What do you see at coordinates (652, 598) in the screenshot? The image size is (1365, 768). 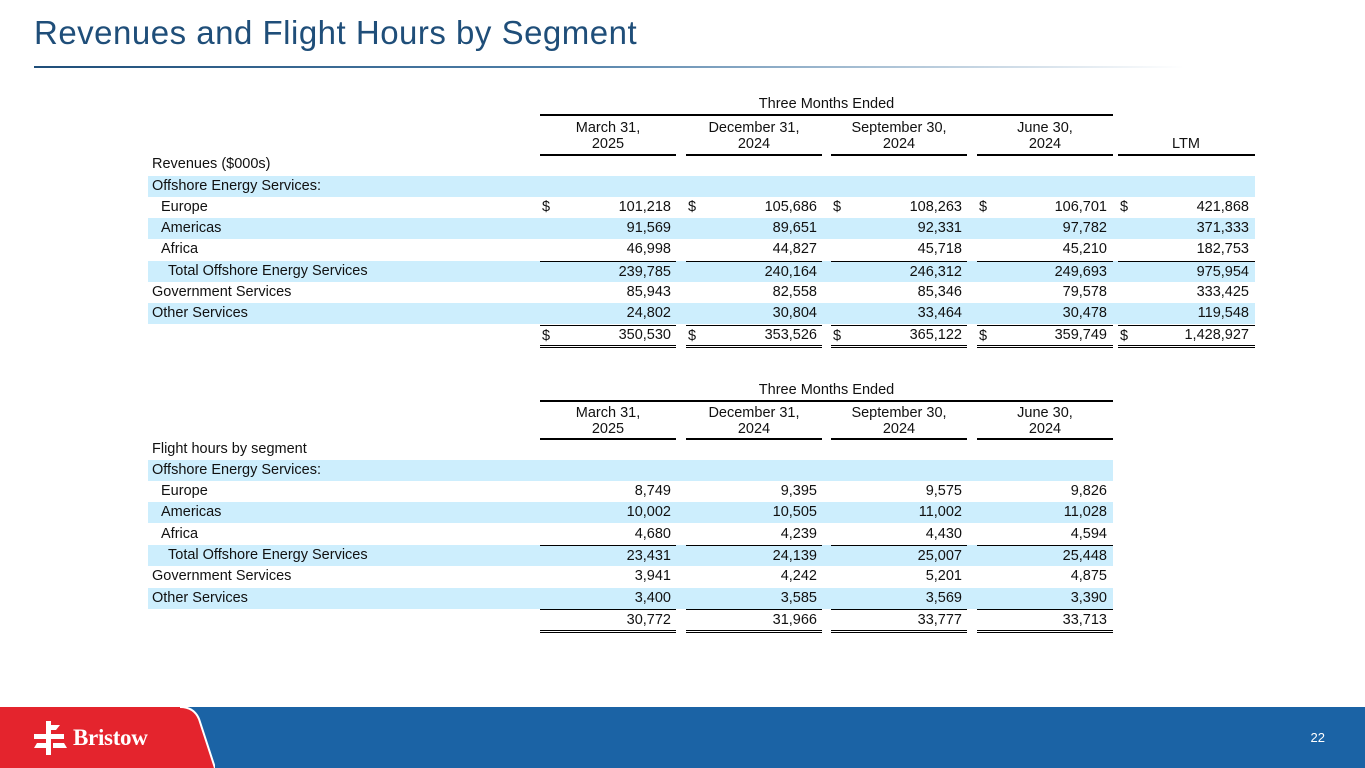 I see `value-cell: 3,400` at bounding box center [652, 598].